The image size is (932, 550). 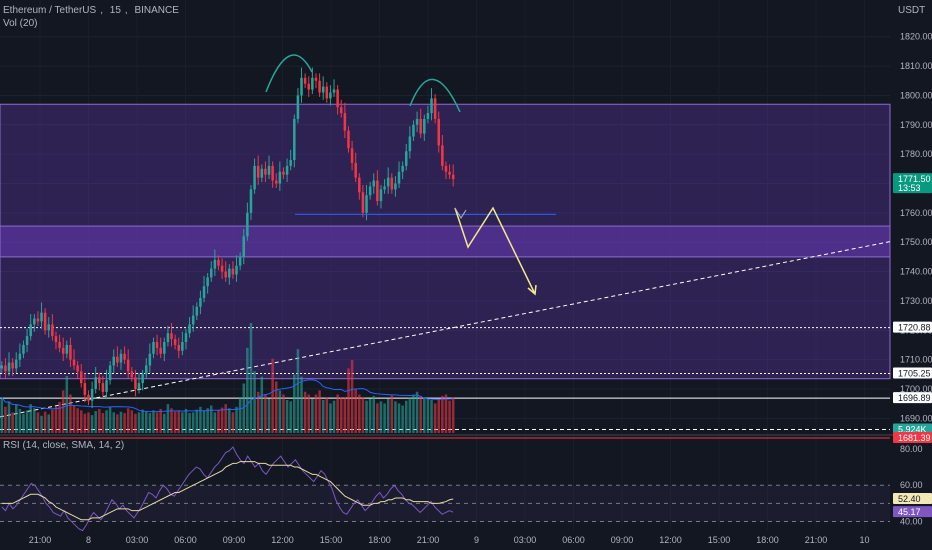 I want to click on price-tick-label: 1780.00, so click(x=916, y=154).